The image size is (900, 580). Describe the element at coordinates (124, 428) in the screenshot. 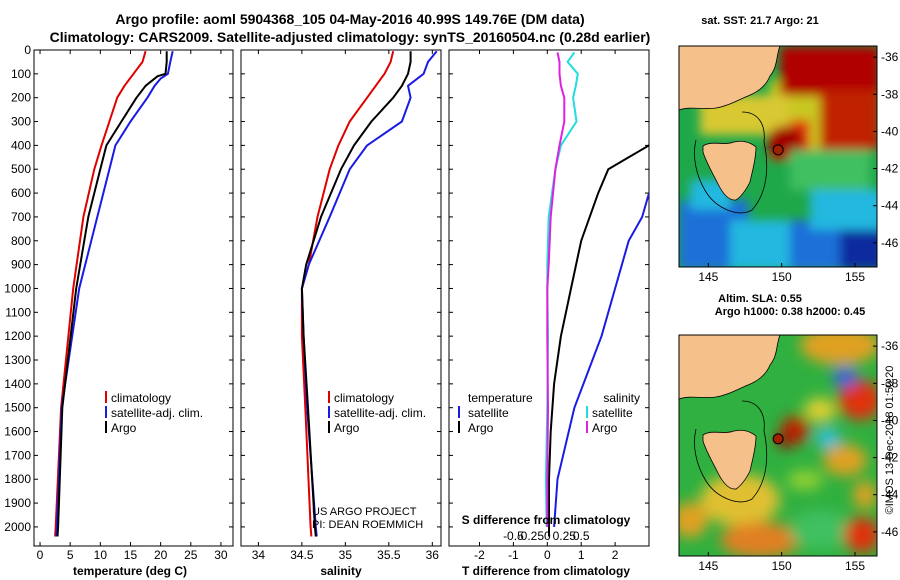

I see `legend-label-argo: Argo` at that location.